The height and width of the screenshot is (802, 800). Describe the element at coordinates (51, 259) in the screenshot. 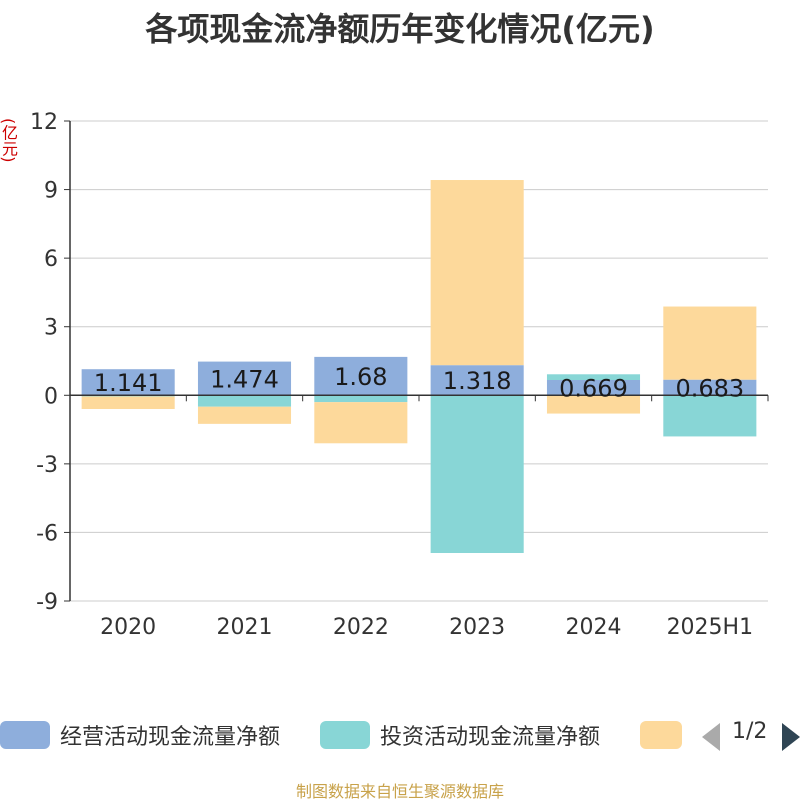

I see `y-tick-label: 6` at that location.